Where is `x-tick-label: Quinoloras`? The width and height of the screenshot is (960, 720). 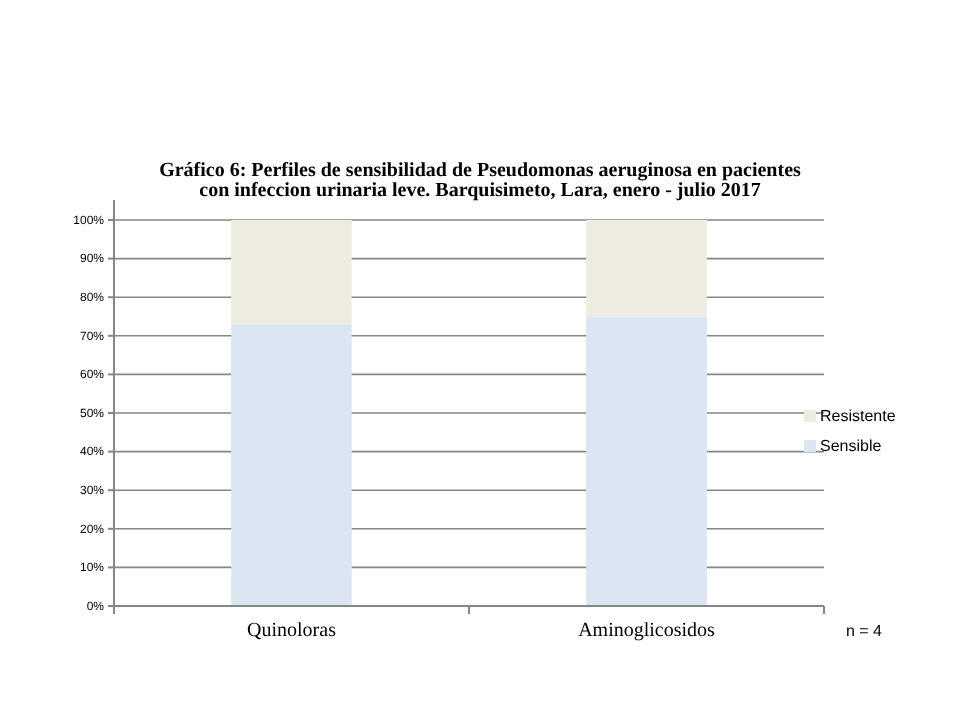 x-tick-label: Quinoloras is located at coordinates (292, 631).